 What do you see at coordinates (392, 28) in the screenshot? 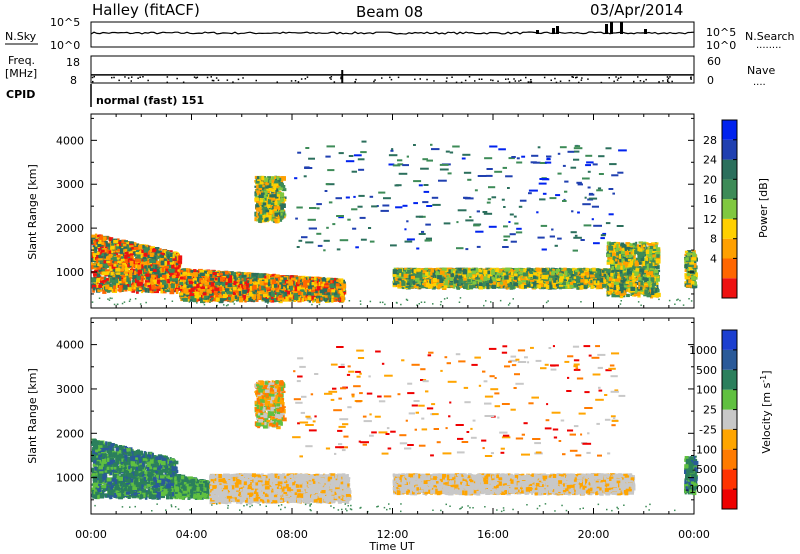
I see `noise-trace` at bounding box center [392, 28].